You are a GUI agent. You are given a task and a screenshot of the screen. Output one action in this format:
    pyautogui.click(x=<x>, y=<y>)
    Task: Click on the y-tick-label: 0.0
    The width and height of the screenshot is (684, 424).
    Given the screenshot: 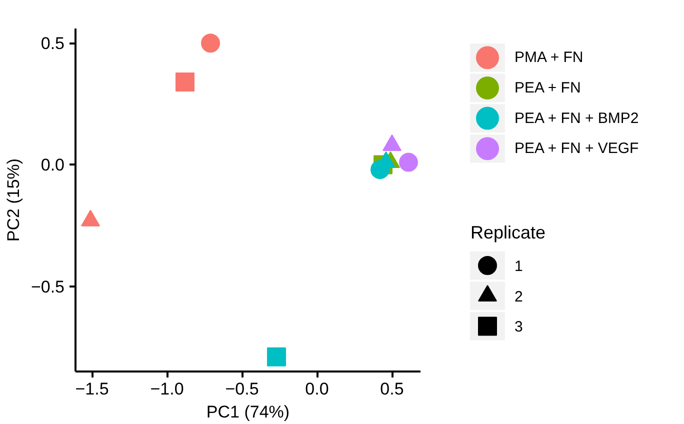 What is the action you would take?
    pyautogui.click(x=52, y=165)
    